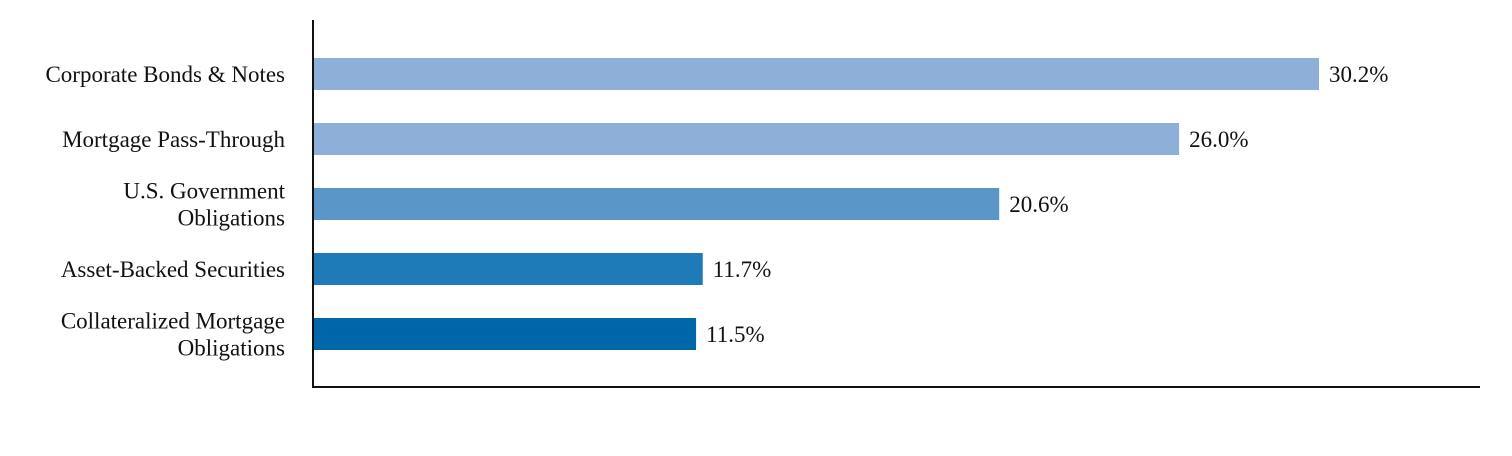 The image size is (1512, 456). I want to click on value-label-4: 11.5%, so click(735, 334).